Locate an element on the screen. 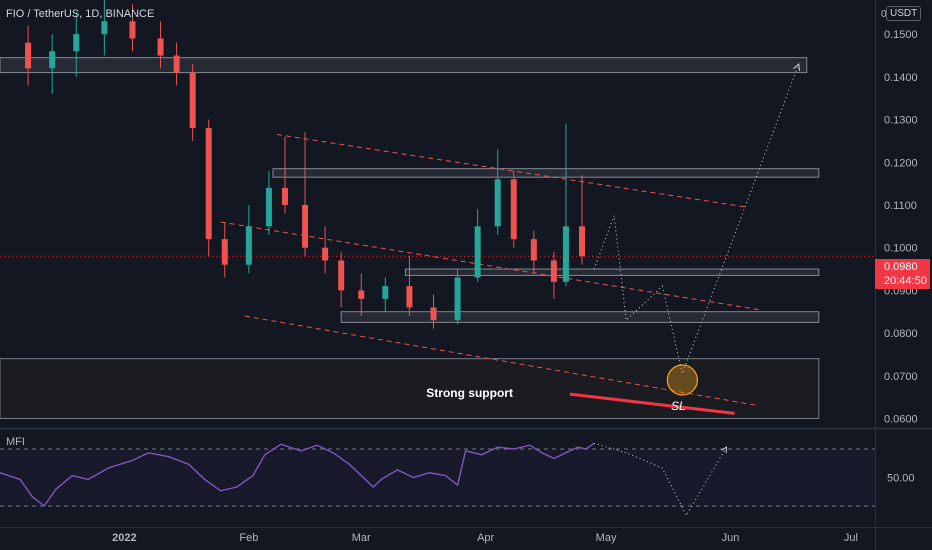  mfi-projection-arrowhead is located at coordinates (724, 450).